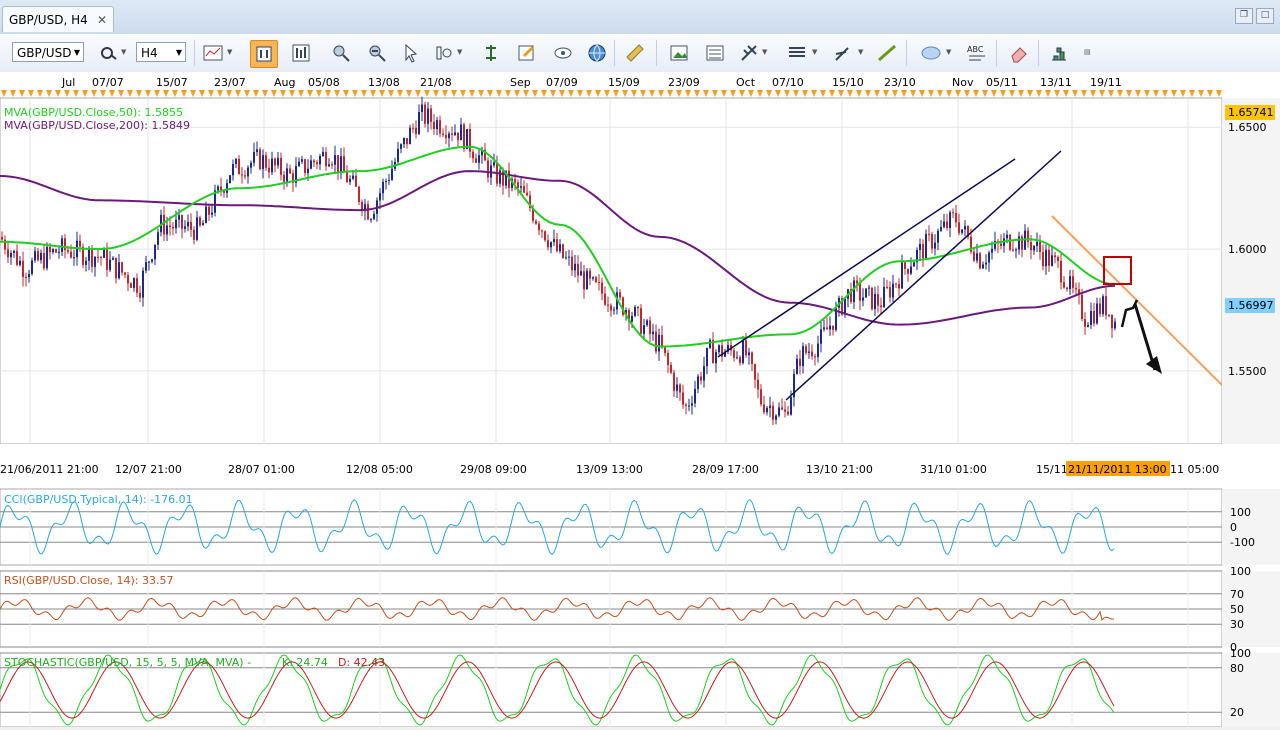 This screenshot has height=730, width=1280. What do you see at coordinates (635, 53) in the screenshot?
I see `ruler-icon` at bounding box center [635, 53].